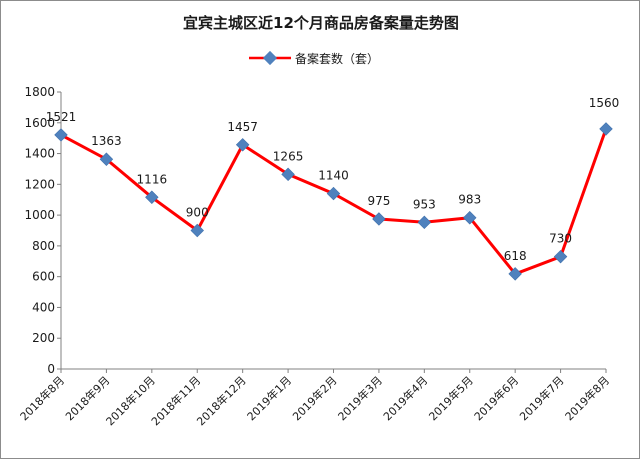 The width and height of the screenshot is (640, 460). What do you see at coordinates (43, 338) in the screenshot?
I see `y-tick-label: 200` at bounding box center [43, 338].